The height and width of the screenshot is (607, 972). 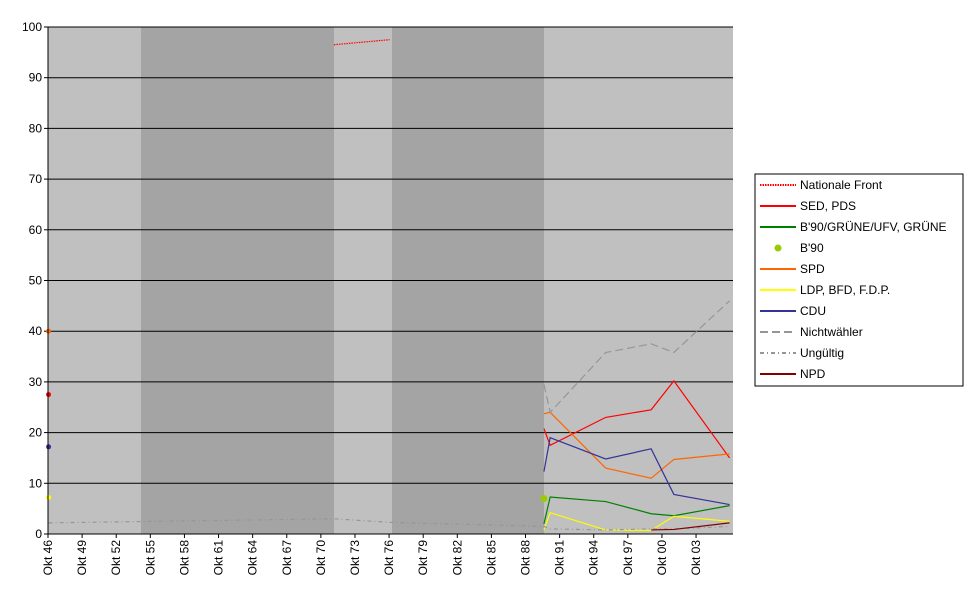 I want to click on y-tick-label: 80, so click(x=36, y=128).